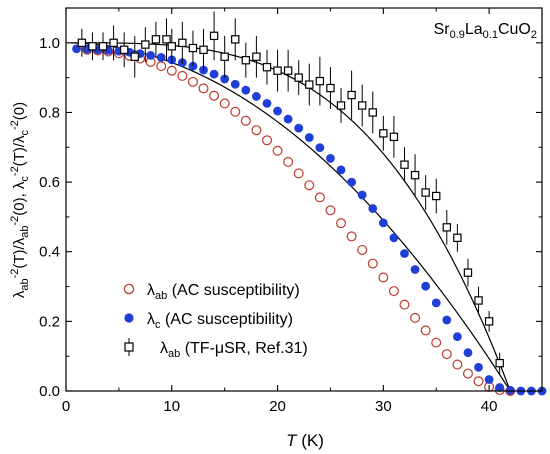 Image resolution: width=550 pixels, height=454 pixels. I want to click on legend-label-lambda-ab-musr: λab (TF-μSR, Ref.31), so click(234, 350).